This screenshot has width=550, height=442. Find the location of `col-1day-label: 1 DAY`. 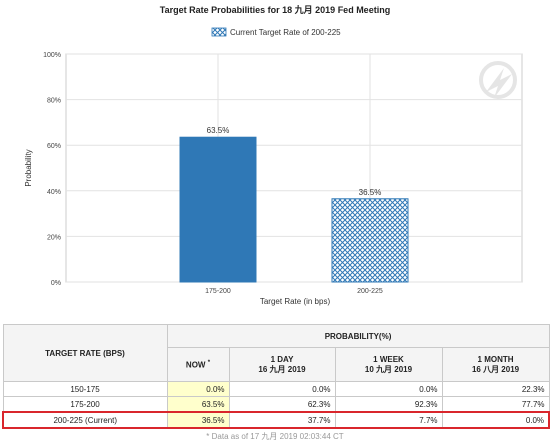

col-1day-label: 1 DAY is located at coordinates (282, 359).